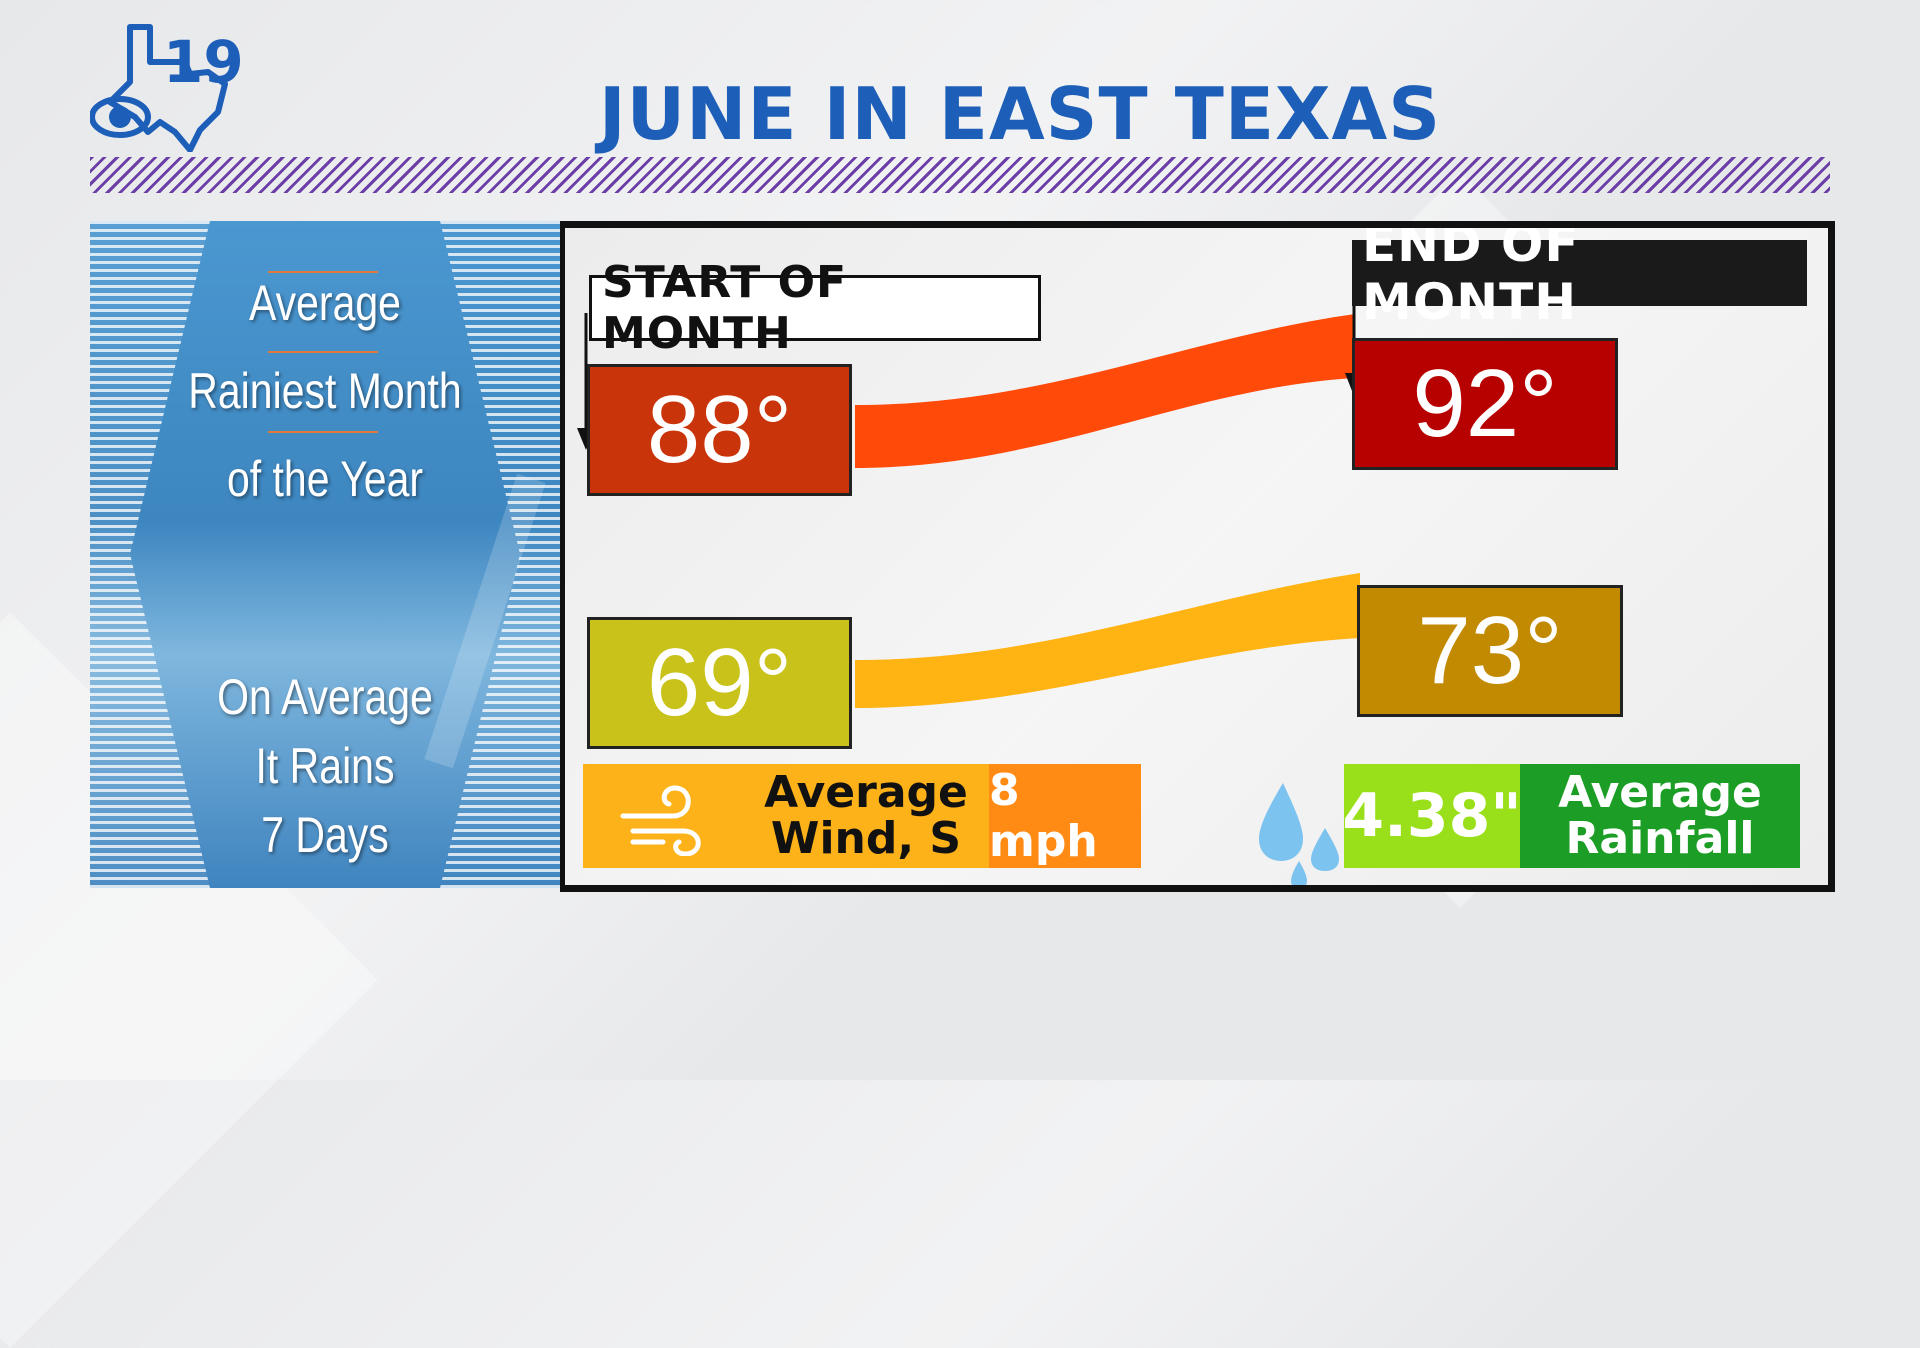 Image resolution: width=1920 pixels, height=1348 pixels. I want to click on wind-icon, so click(660, 820).